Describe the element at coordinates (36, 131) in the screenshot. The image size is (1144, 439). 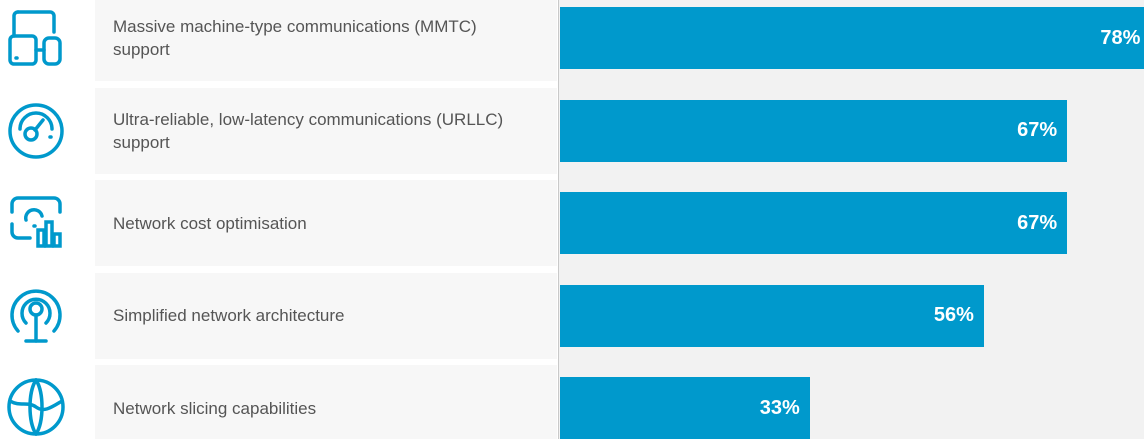
I see `gauge-icon` at that location.